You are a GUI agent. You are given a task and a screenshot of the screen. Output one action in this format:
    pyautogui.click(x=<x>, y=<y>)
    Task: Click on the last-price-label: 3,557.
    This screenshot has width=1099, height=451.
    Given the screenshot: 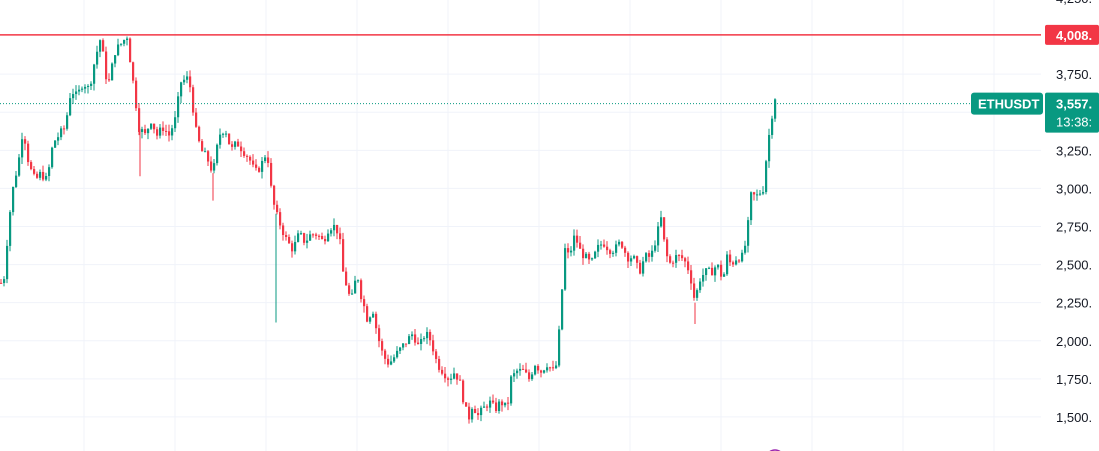 What is the action you would take?
    pyautogui.click(x=1074, y=104)
    